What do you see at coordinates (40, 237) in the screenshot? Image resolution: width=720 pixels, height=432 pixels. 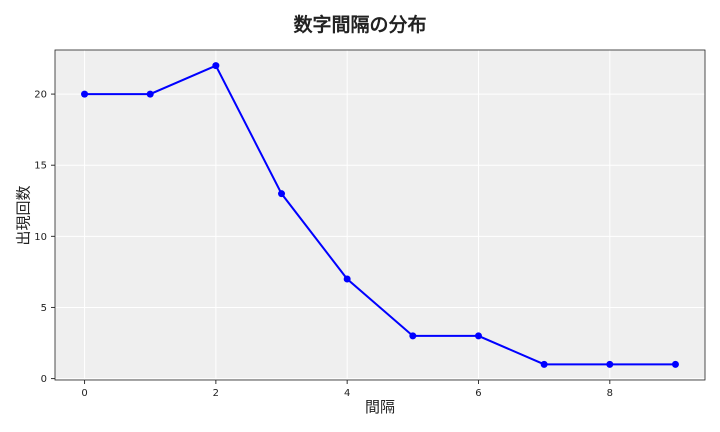 I see `y-tick-label: 10` at bounding box center [40, 237].